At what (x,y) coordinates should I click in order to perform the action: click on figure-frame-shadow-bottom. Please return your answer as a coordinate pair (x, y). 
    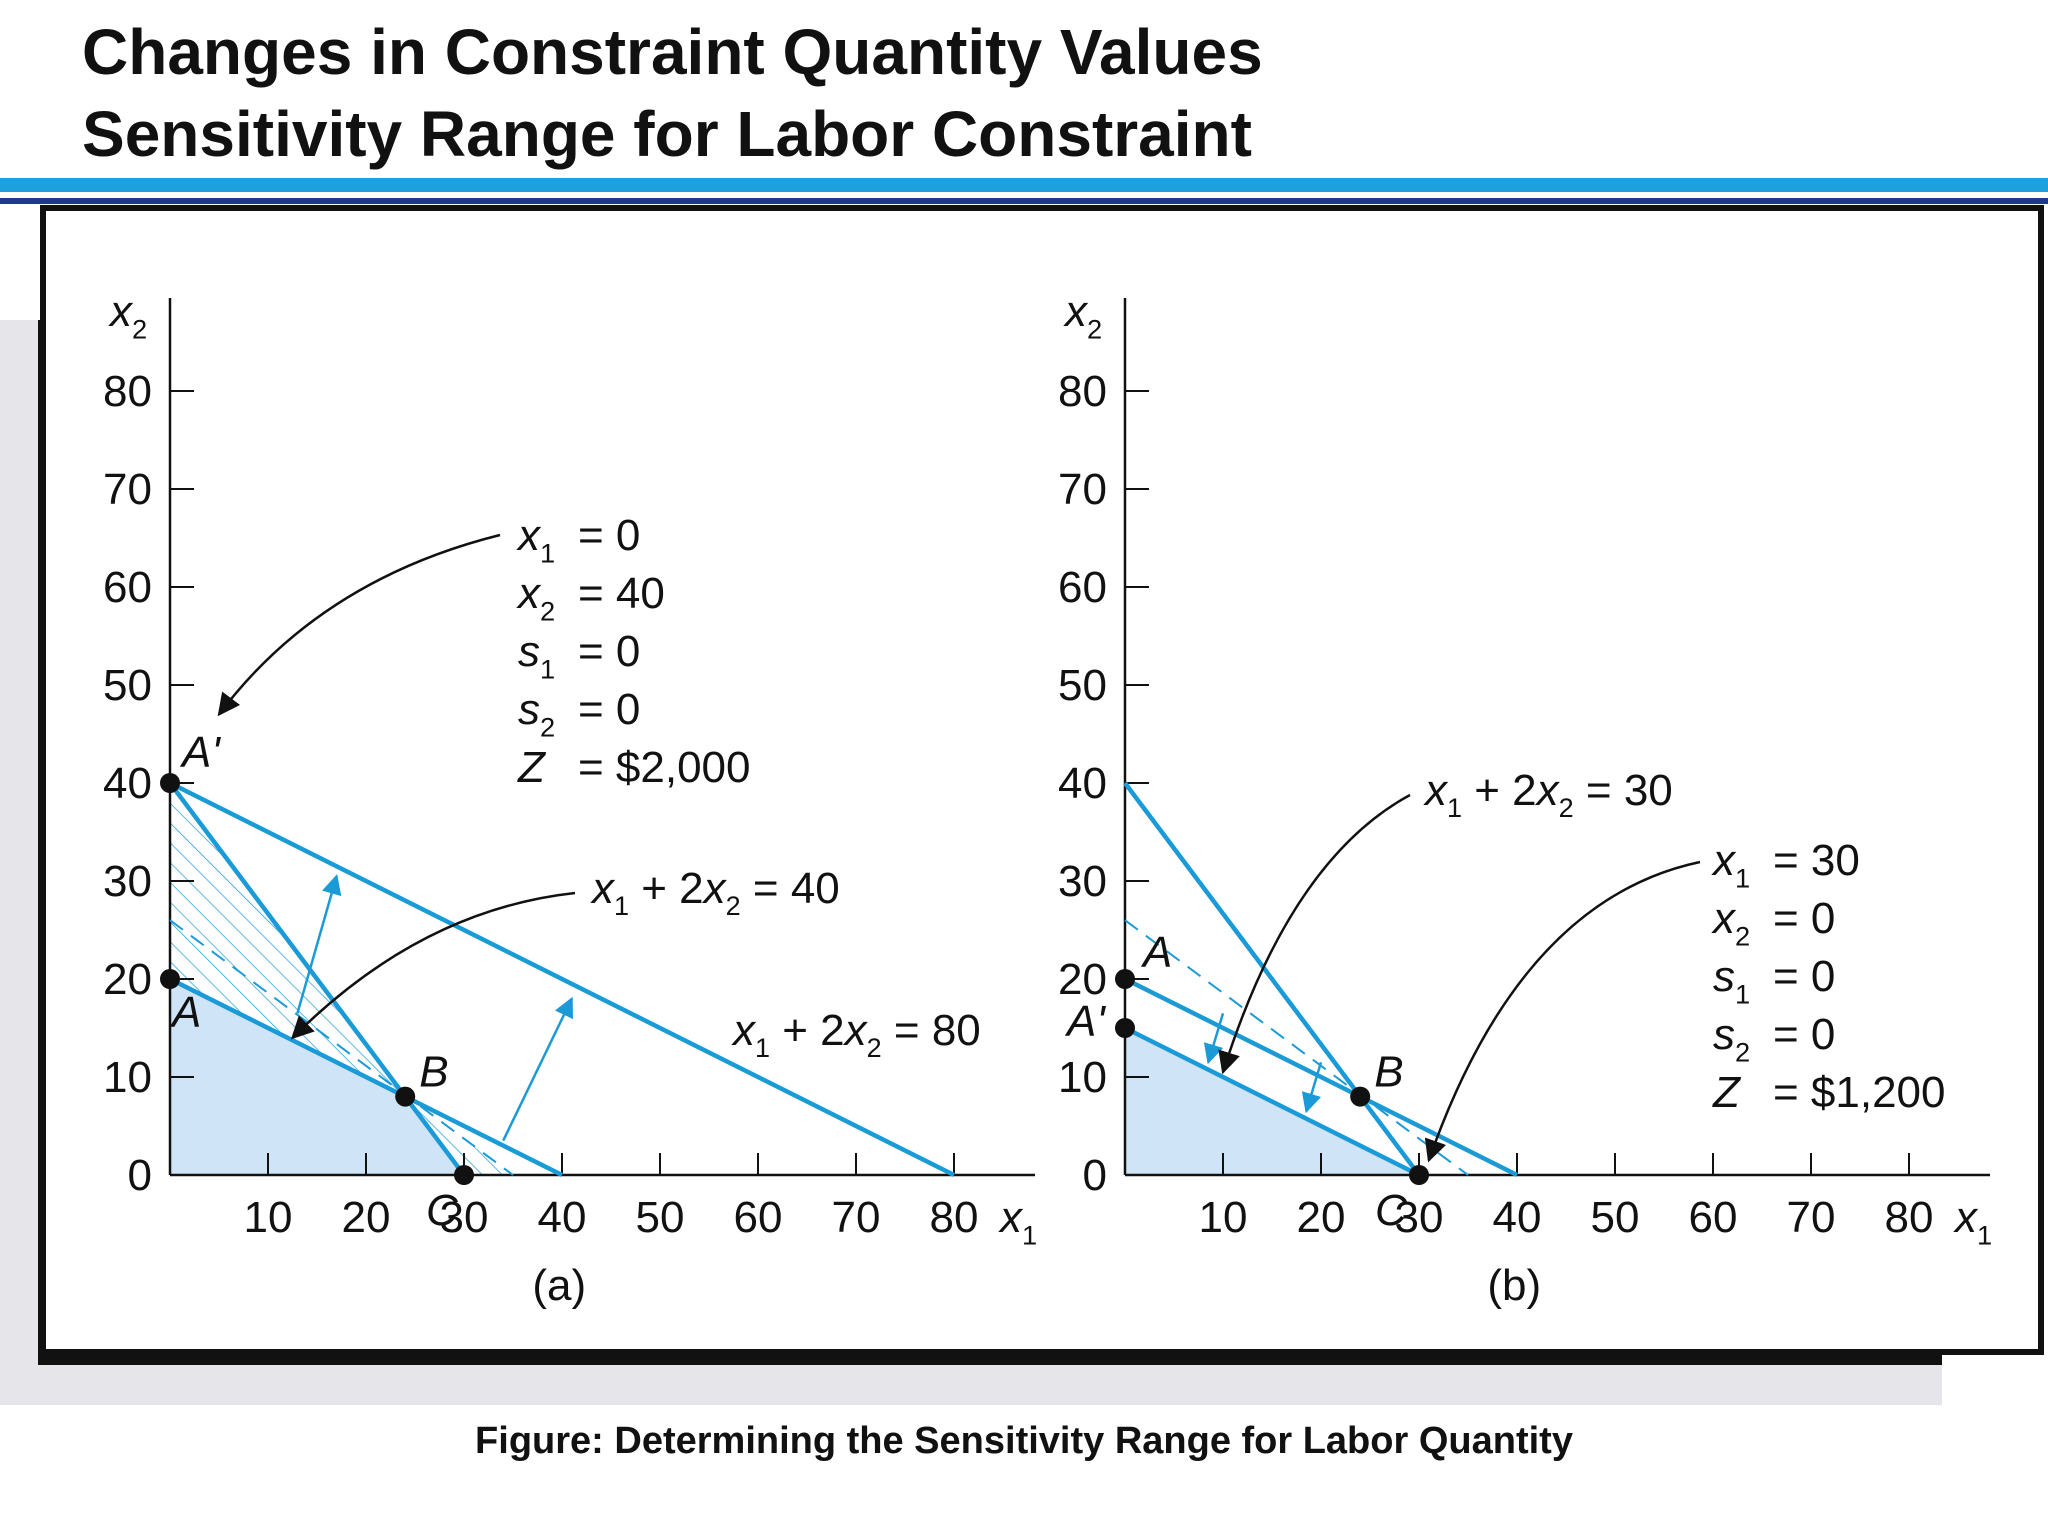
    Looking at the image, I should click on (990, 1360).